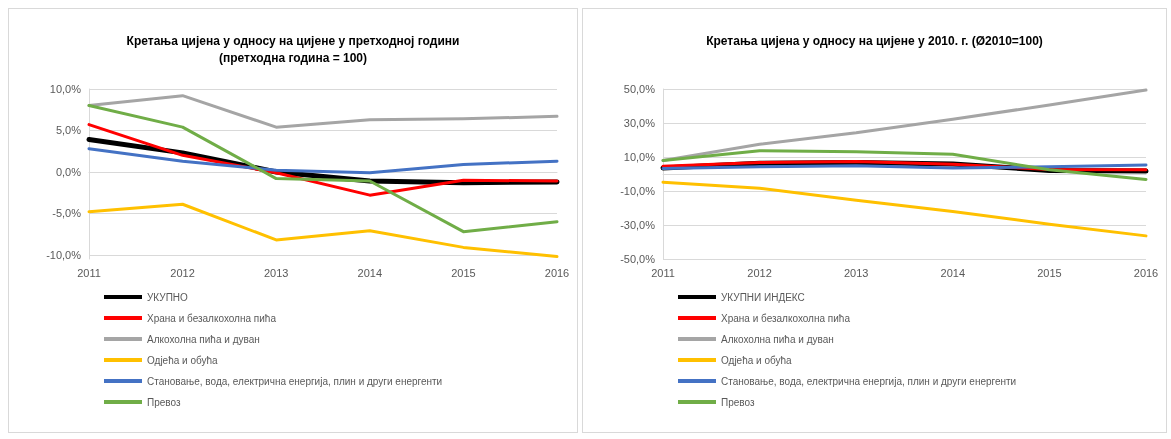 This screenshot has height=439, width=1171. What do you see at coordinates (639, 89) in the screenshot?
I see `y-tick-label: 50,0%` at bounding box center [639, 89].